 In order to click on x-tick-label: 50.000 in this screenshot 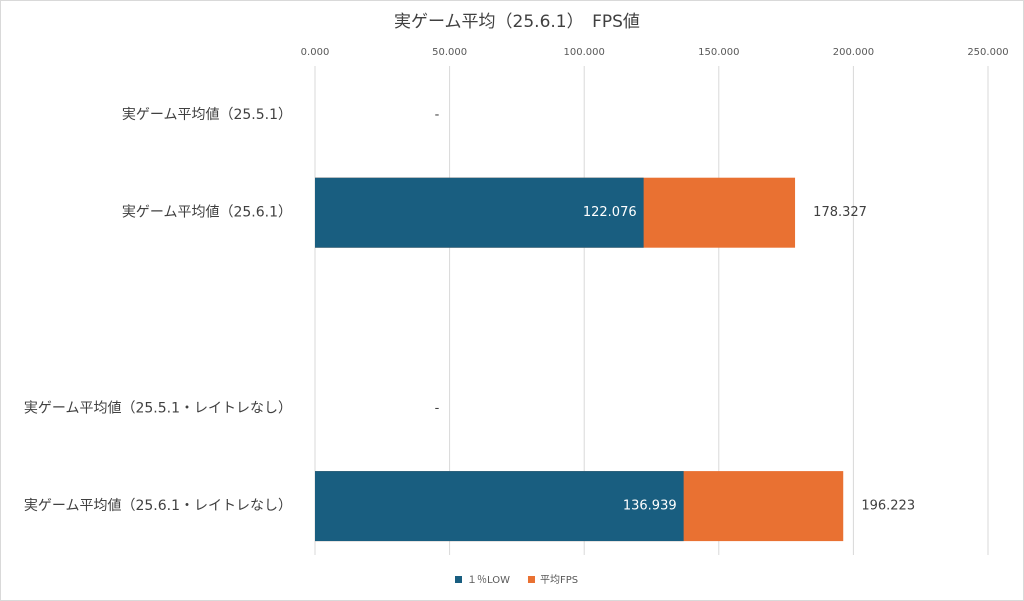, I will do `click(449, 52)`.